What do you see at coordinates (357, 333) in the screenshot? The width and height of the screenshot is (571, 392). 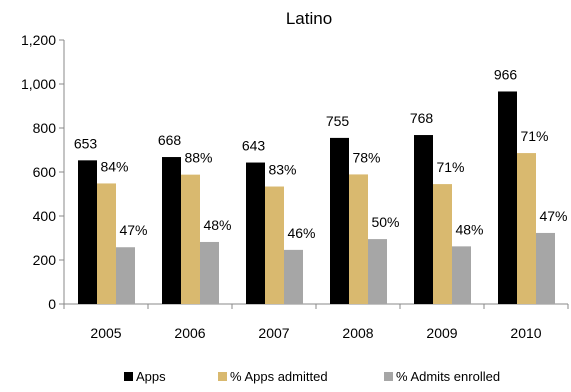 I see `x-tick-label: 2008` at bounding box center [357, 333].